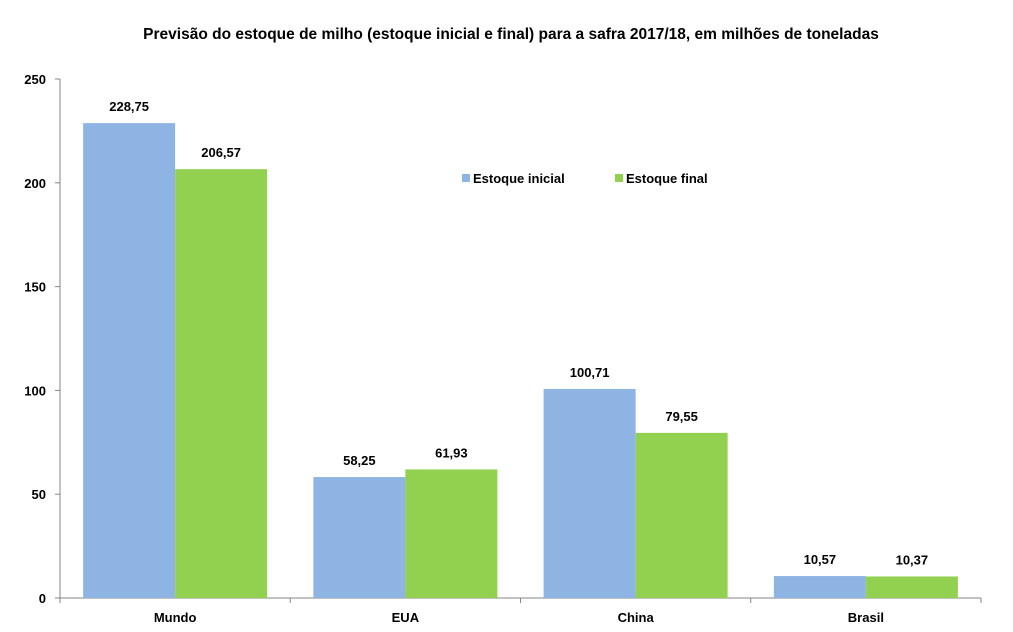 The image size is (1013, 632). Describe the element at coordinates (221, 152) in the screenshot. I see `data-label: 206,57` at that location.